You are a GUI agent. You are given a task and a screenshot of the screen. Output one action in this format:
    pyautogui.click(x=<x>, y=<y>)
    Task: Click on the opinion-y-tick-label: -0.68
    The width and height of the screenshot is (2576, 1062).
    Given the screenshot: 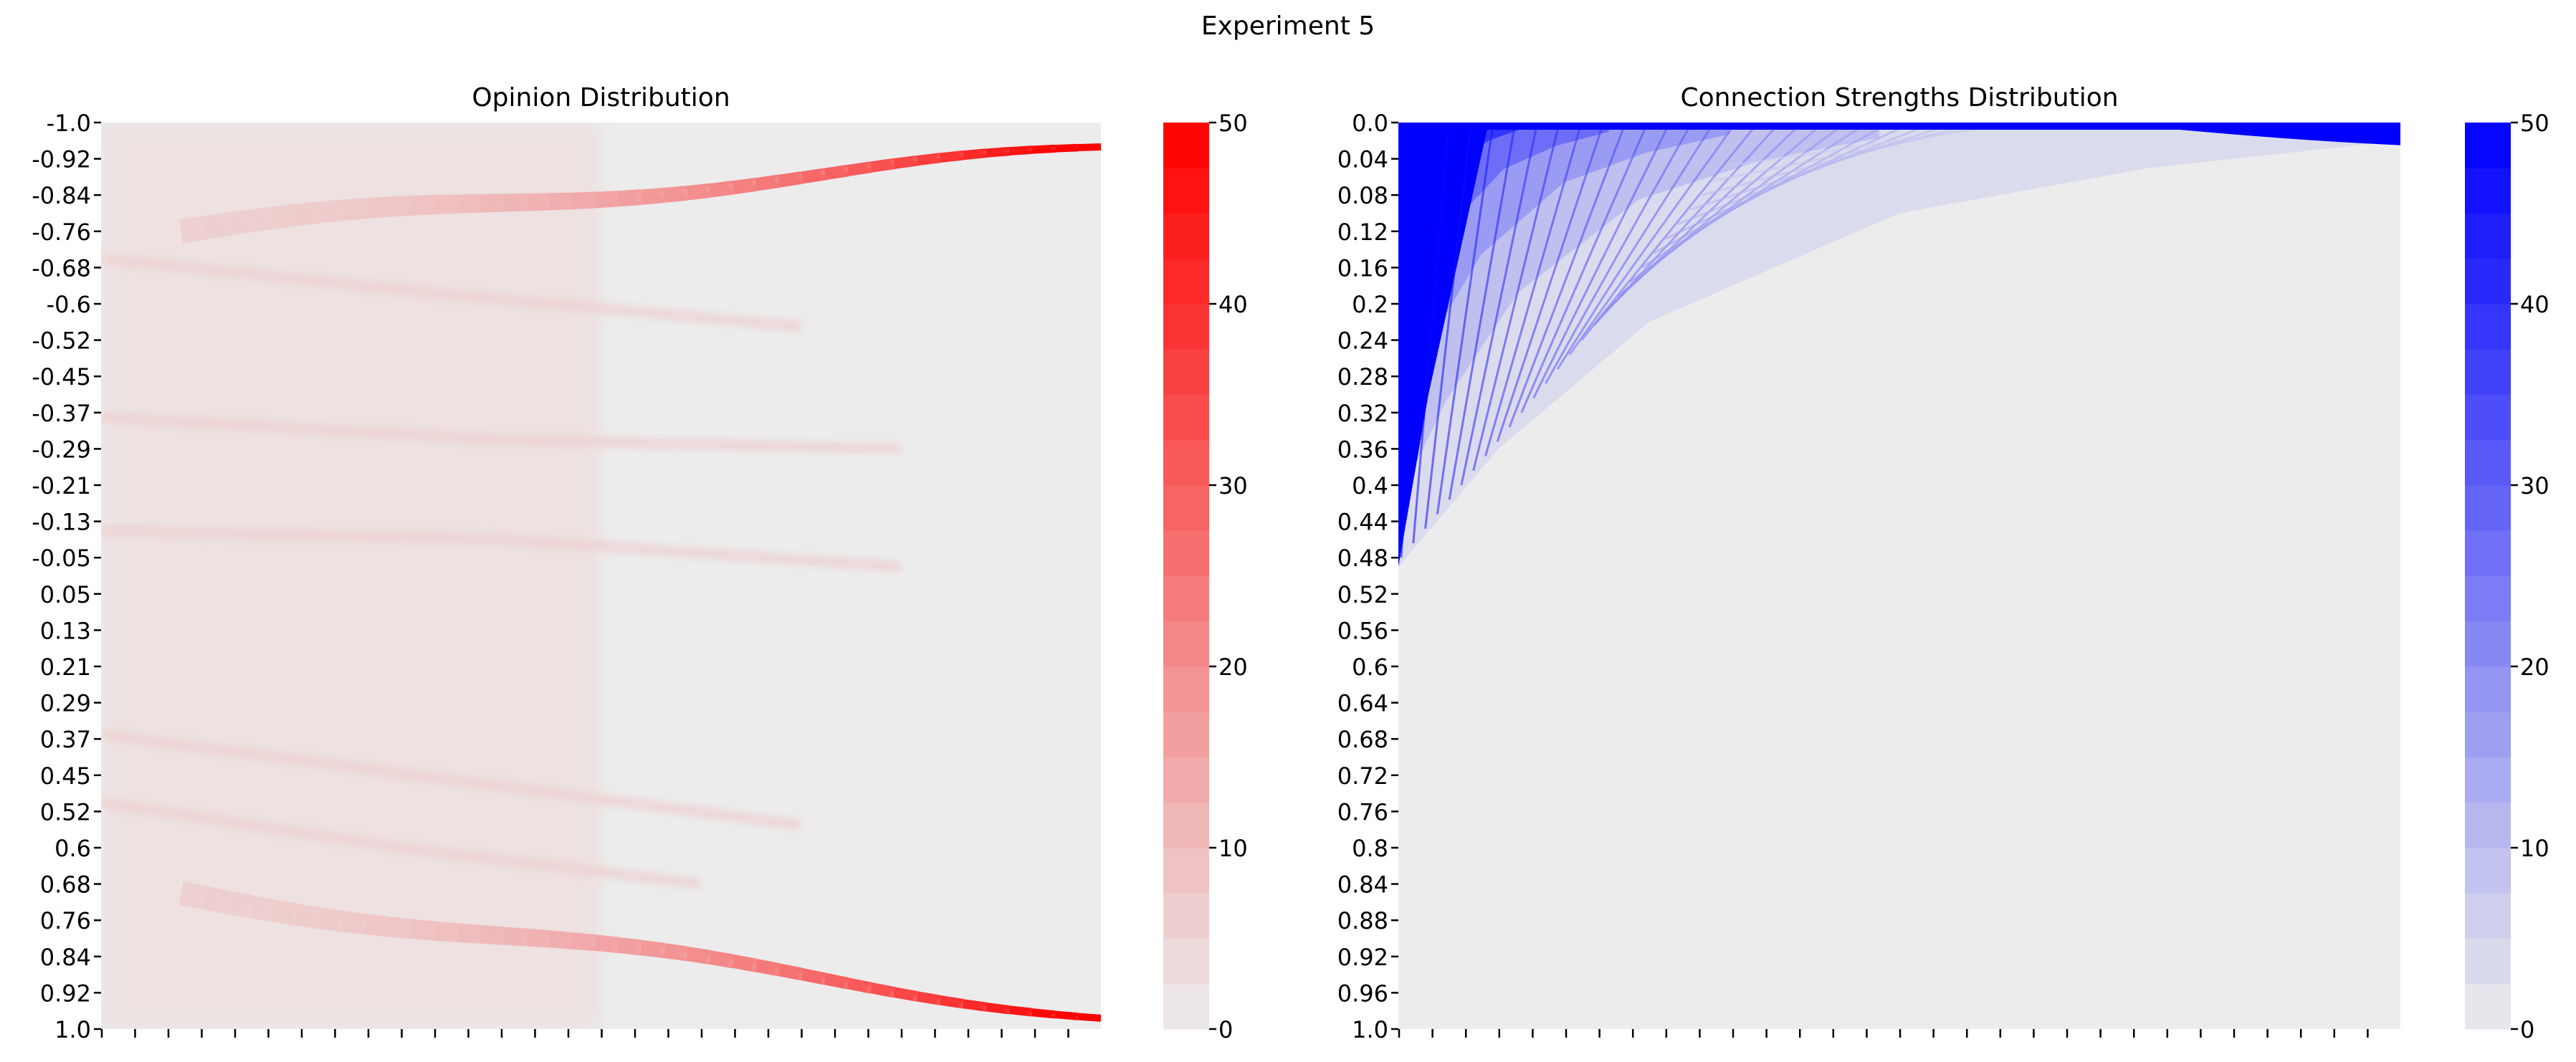 What is the action you would take?
    pyautogui.click(x=61, y=268)
    